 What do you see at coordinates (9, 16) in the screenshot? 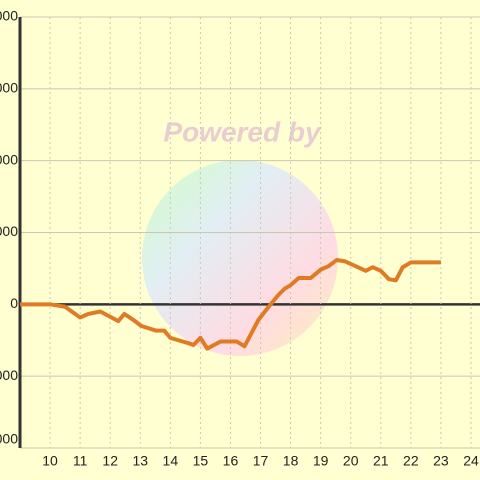
I see `y-tick-label: 12,000` at bounding box center [9, 16].